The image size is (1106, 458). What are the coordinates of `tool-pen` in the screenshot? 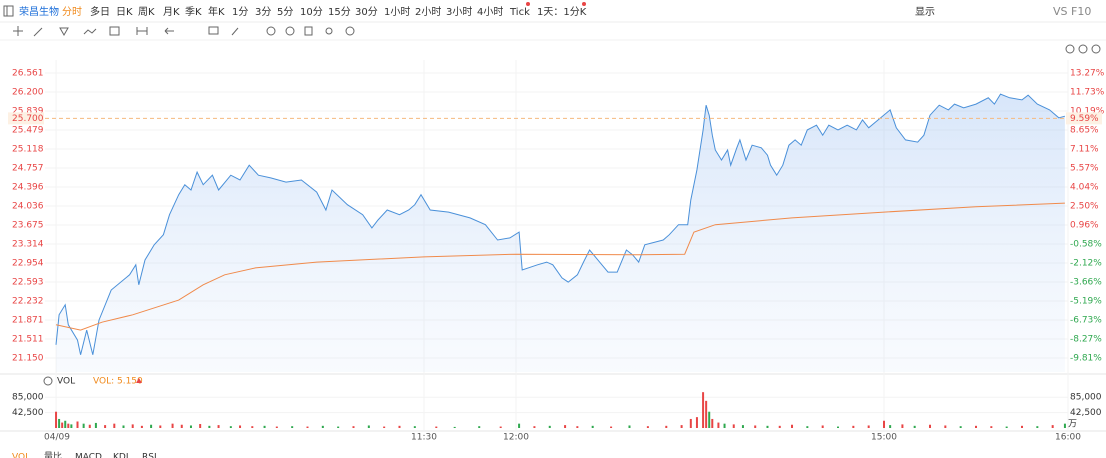 It's located at (235, 31).